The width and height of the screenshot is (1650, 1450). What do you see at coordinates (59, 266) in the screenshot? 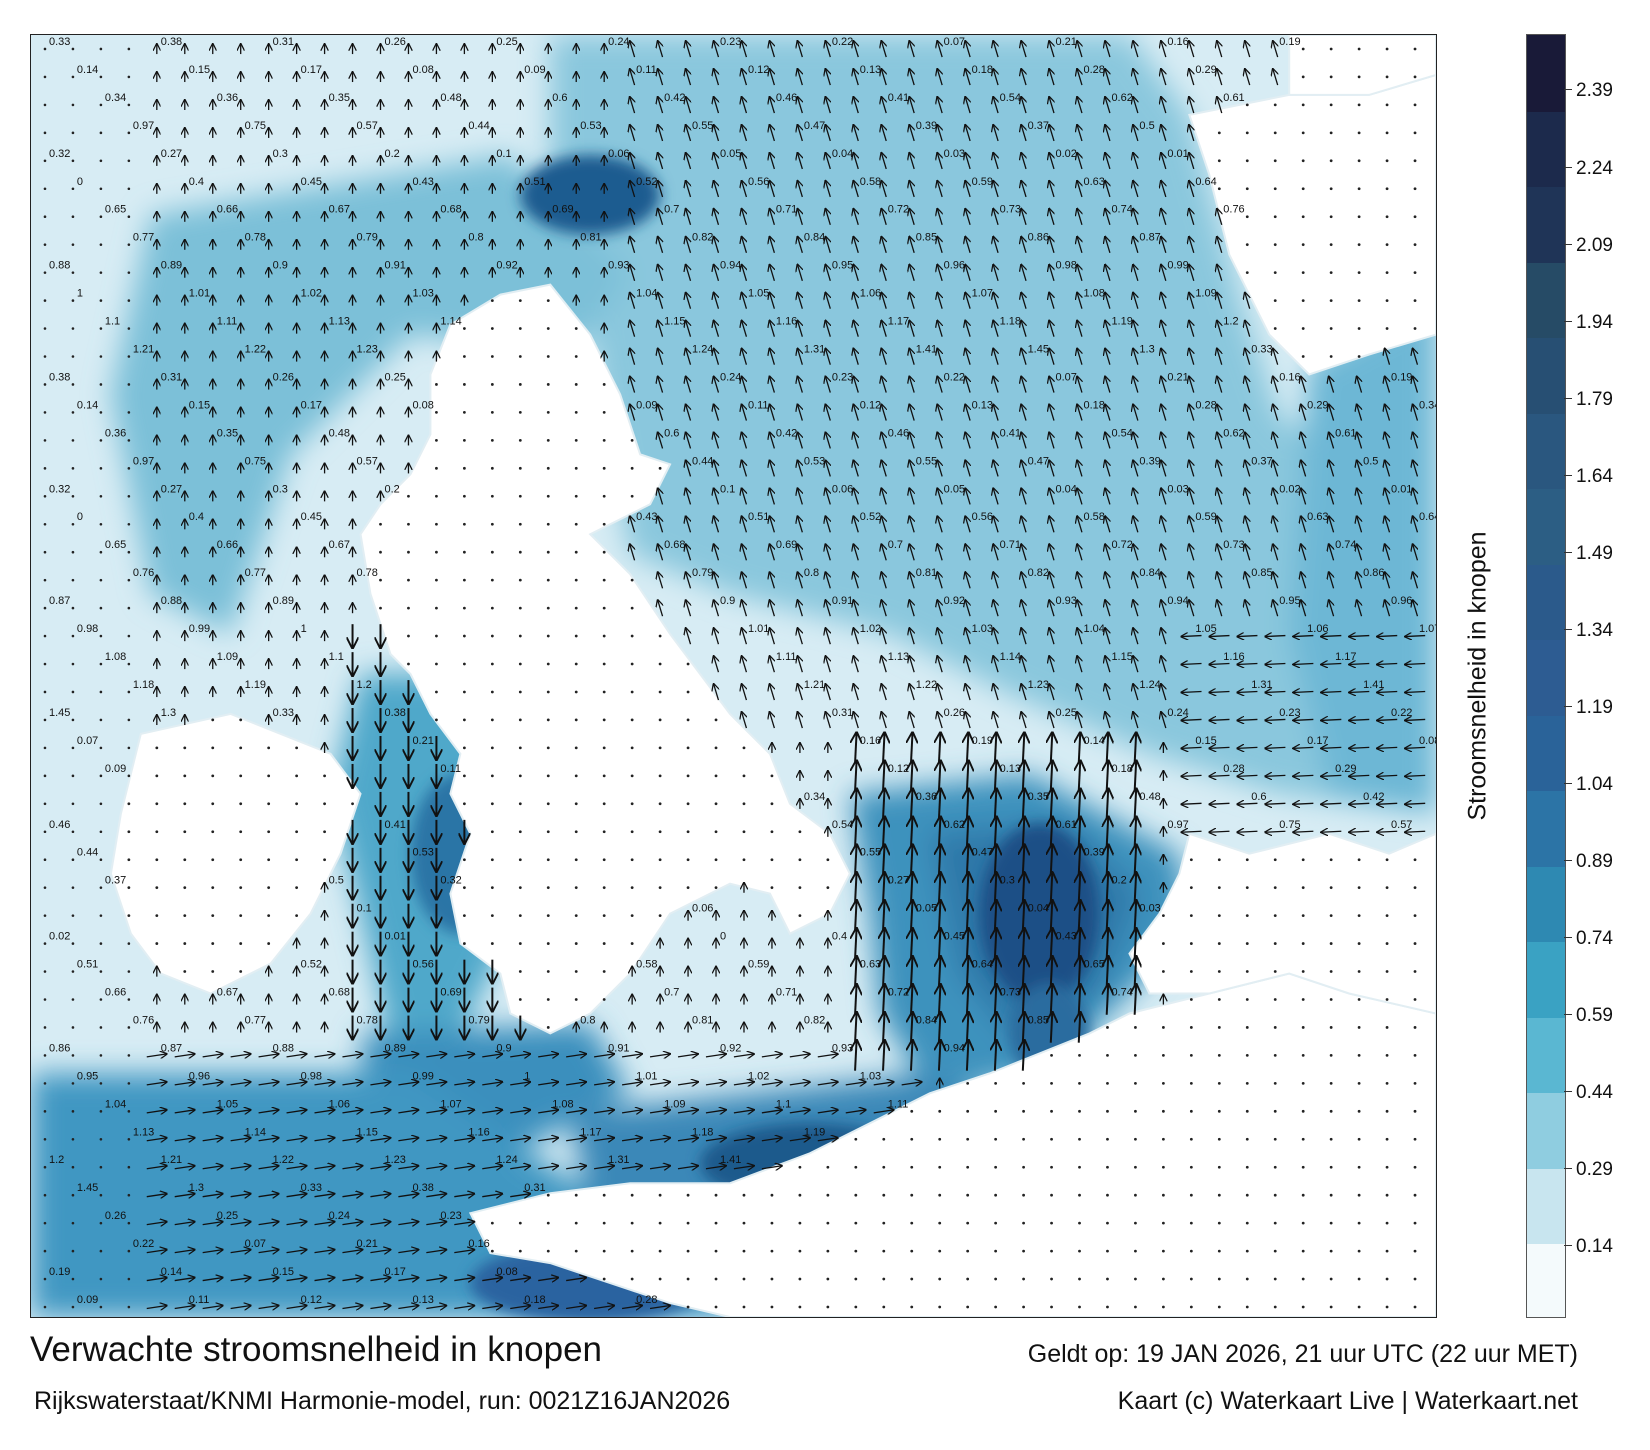
I see `speed-value-label: 0.88` at bounding box center [59, 266].